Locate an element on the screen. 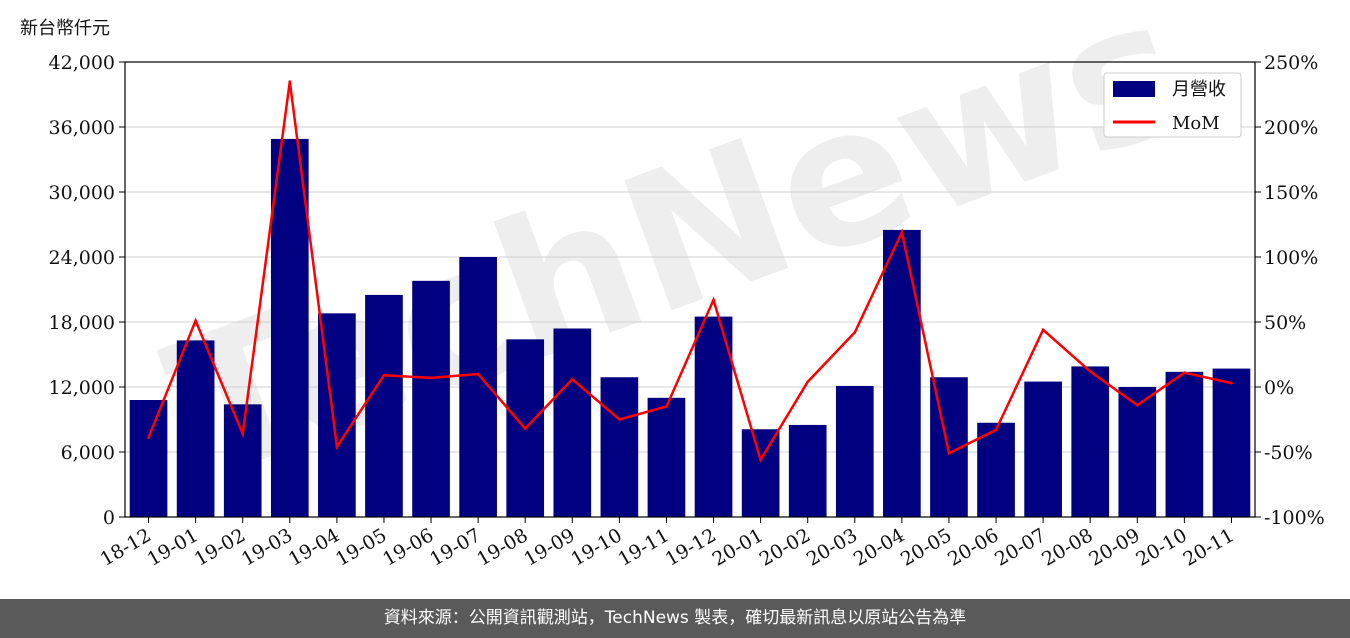  right-tick-label: -100% is located at coordinates (1294, 518).